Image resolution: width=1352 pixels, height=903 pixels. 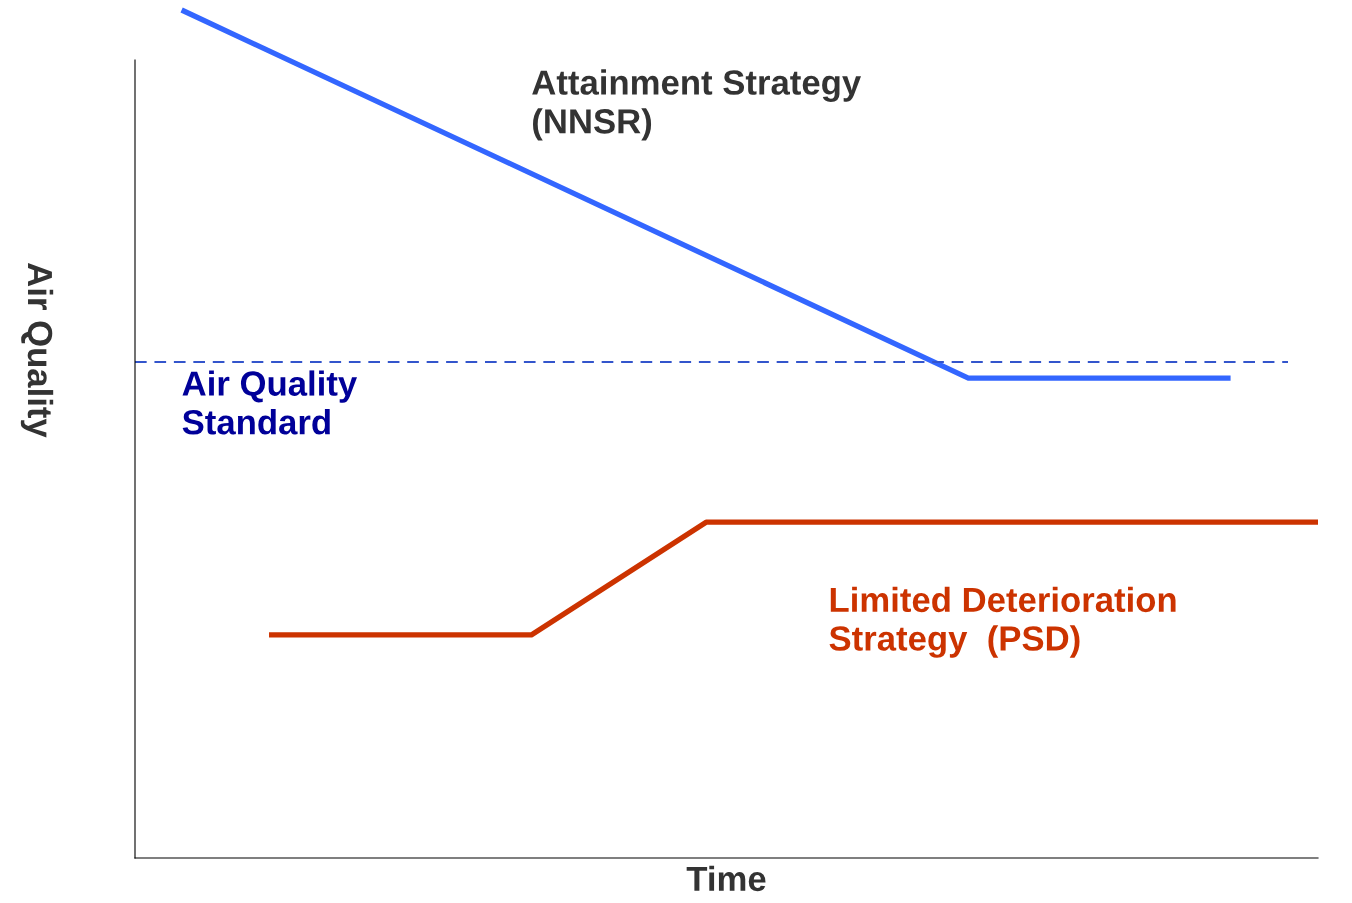 I want to click on ref-line-label: Air Quality Standard, so click(x=270, y=402).